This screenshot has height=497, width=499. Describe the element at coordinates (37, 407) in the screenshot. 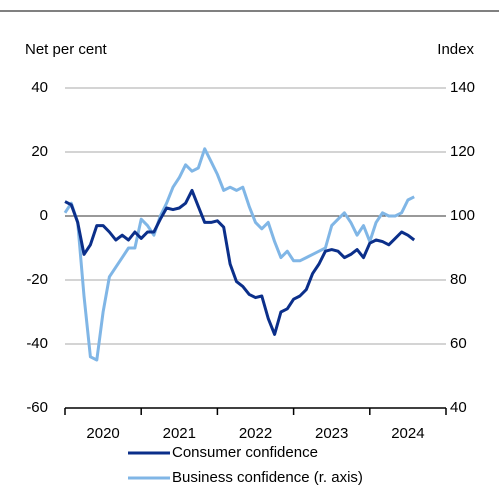

I see `y-tick-label: -60` at that location.